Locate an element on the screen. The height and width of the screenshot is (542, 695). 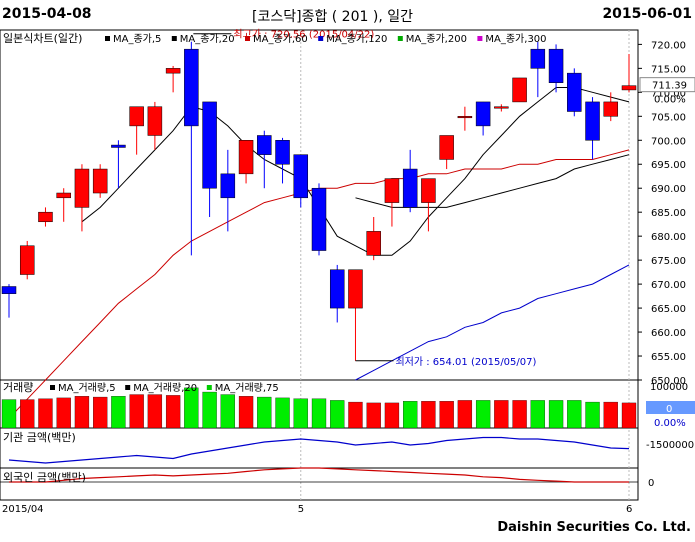
price-tick-label: 675.00 is located at coordinates (668, 261).